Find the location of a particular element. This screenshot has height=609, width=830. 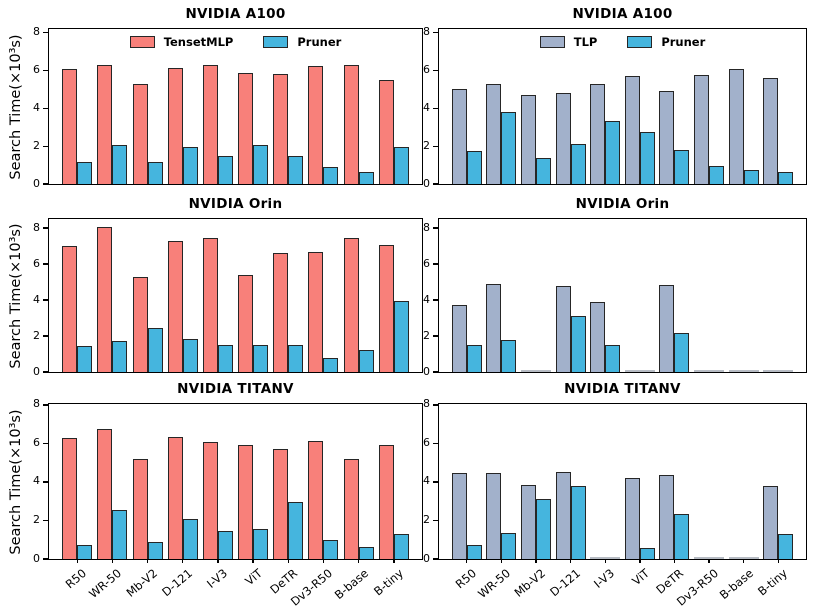

legend-item-pruner: Pruner is located at coordinates (666, 42).